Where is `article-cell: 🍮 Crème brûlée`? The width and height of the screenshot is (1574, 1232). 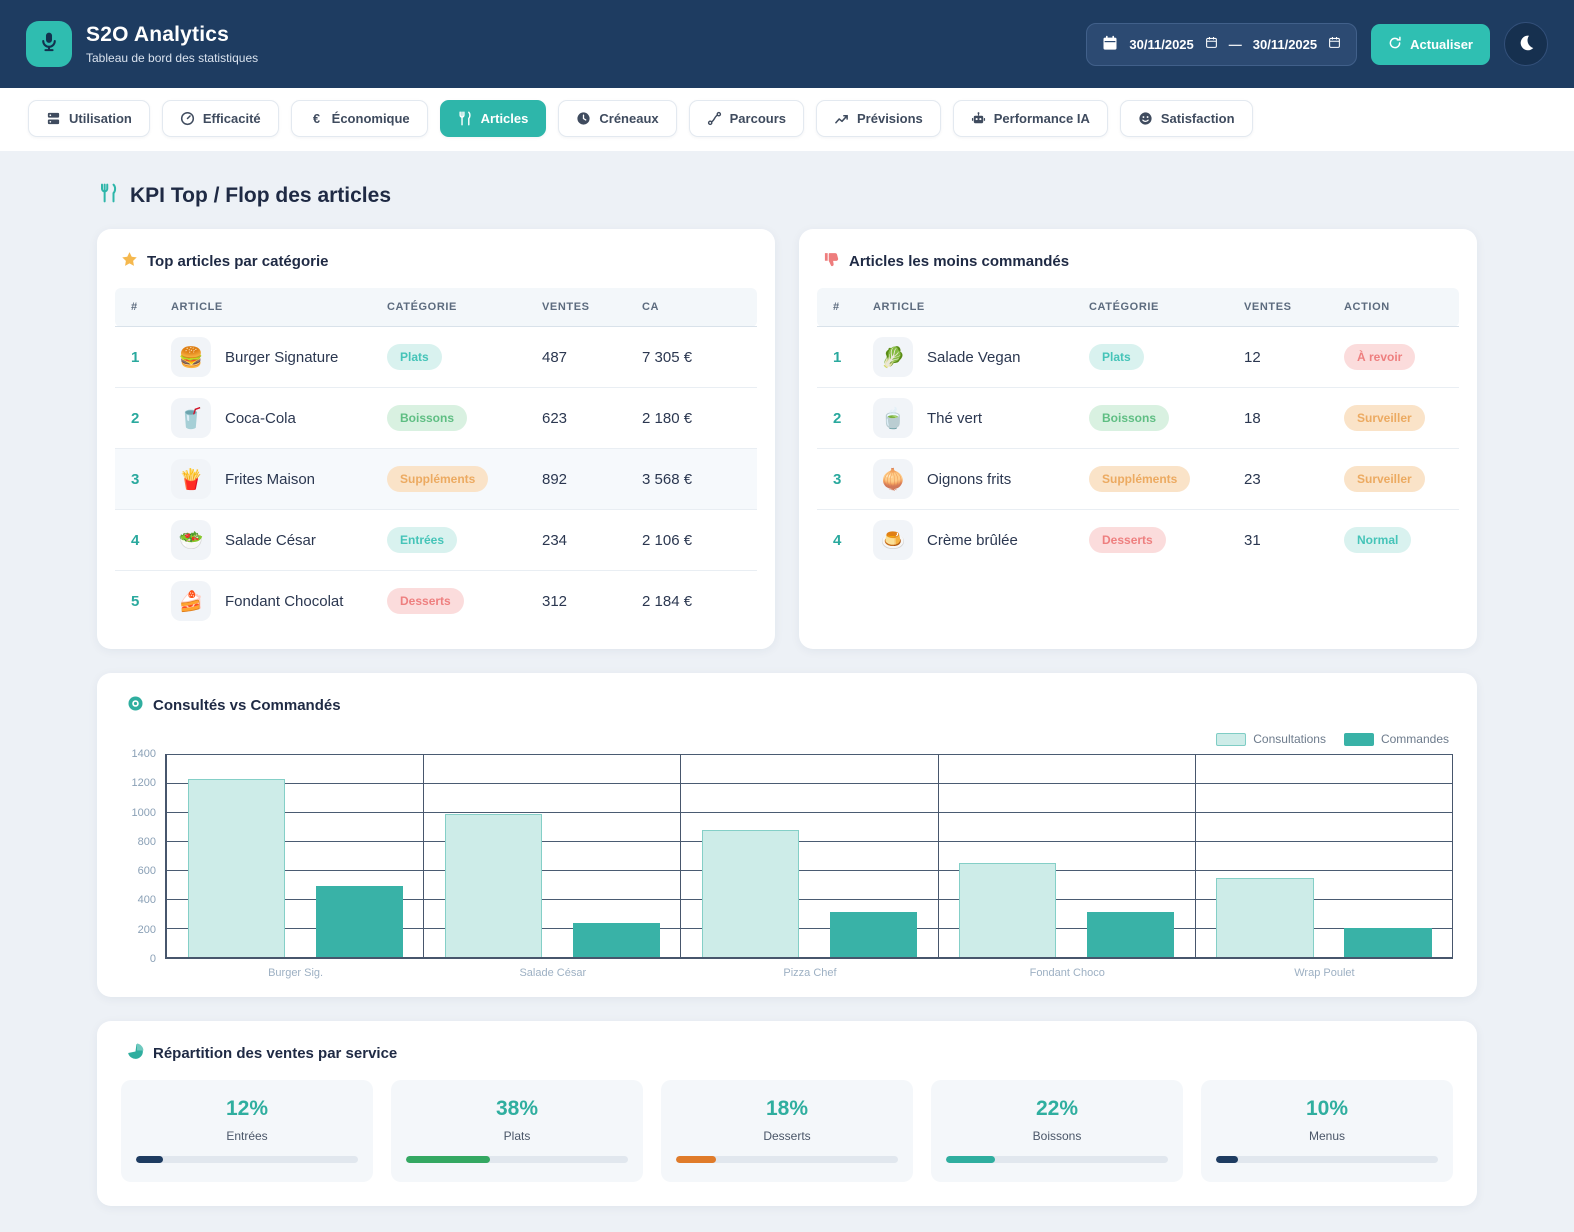 article-cell: 🍮 Crème brûlée is located at coordinates (971, 540).